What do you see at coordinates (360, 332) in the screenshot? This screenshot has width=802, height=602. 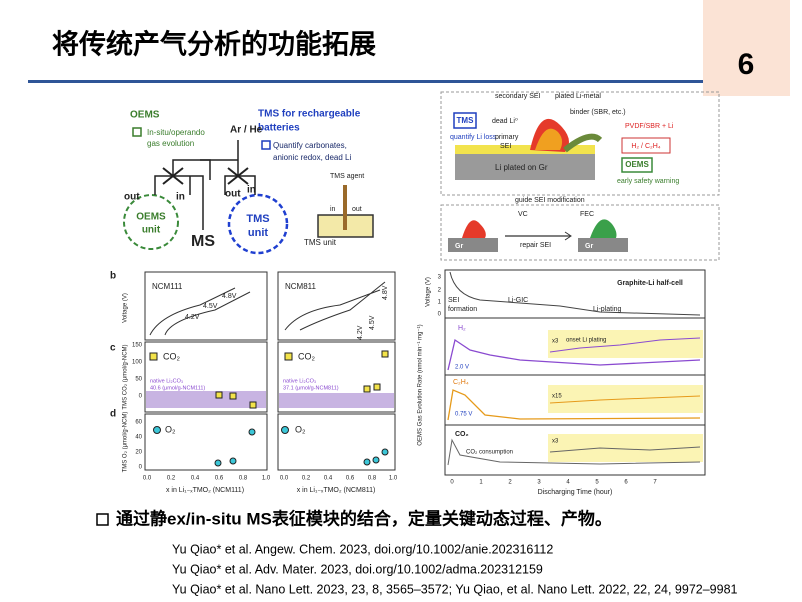 I see `figure-label: 4.2V` at bounding box center [360, 332].